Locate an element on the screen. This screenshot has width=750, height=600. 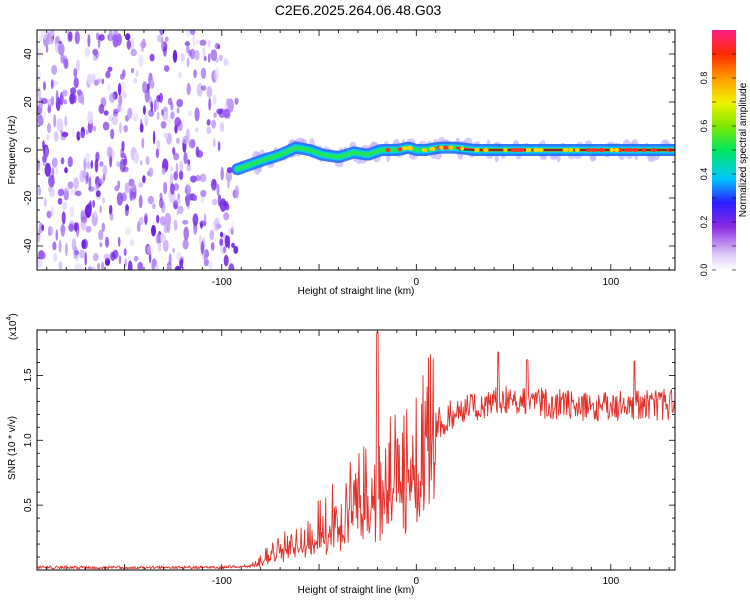
spectrogram-y-label: Frequency (Hz) is located at coordinates (12, 150).